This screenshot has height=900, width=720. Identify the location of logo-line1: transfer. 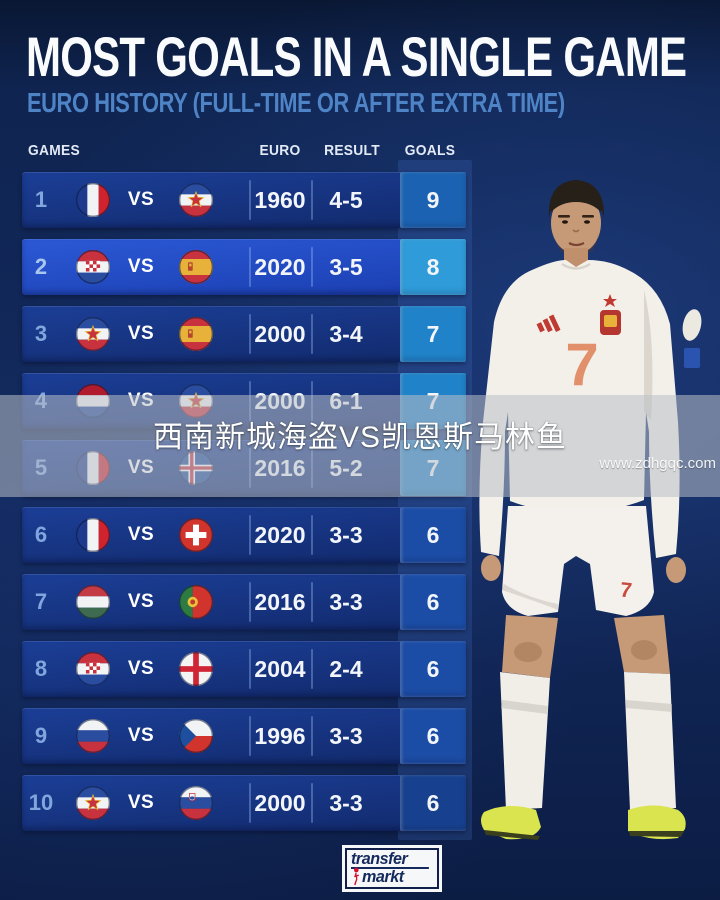
(390, 859).